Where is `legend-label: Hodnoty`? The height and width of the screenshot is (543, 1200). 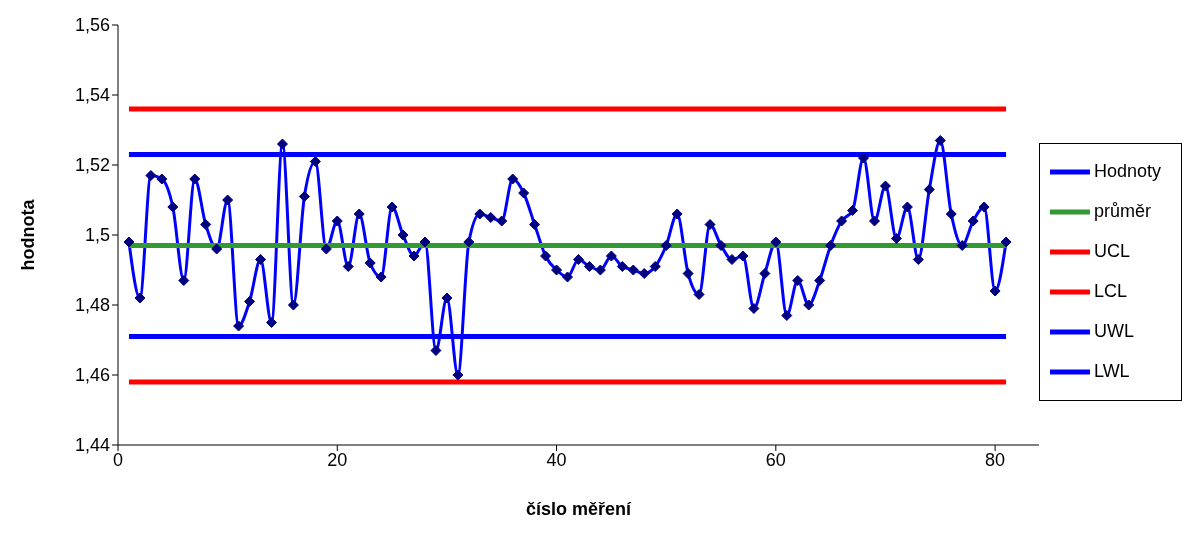 legend-label: Hodnoty is located at coordinates (1127, 170).